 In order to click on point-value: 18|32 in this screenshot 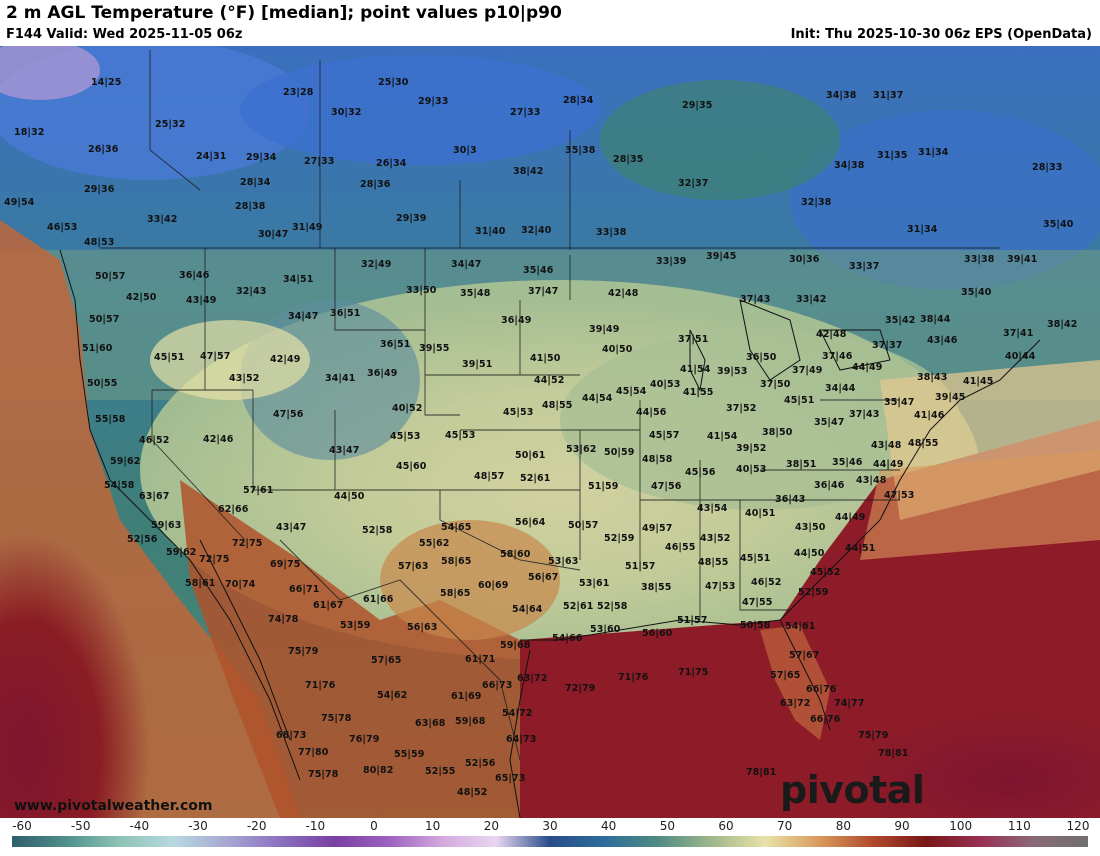, I will do `click(29, 132)`.